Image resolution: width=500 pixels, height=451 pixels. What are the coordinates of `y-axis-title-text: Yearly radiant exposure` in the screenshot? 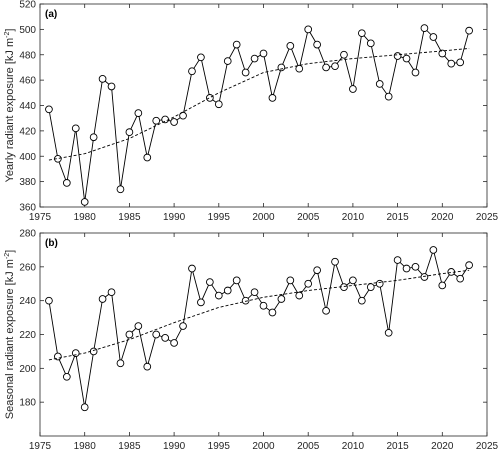 It's located at (10, 124).